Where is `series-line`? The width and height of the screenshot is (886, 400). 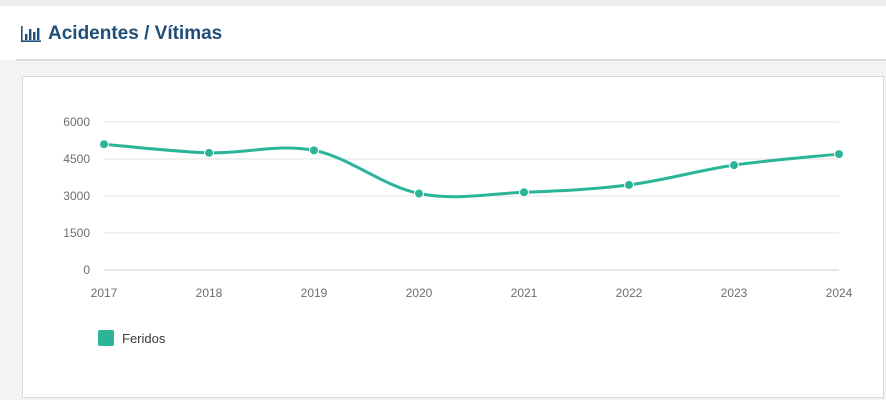
series-line is located at coordinates (471, 170).